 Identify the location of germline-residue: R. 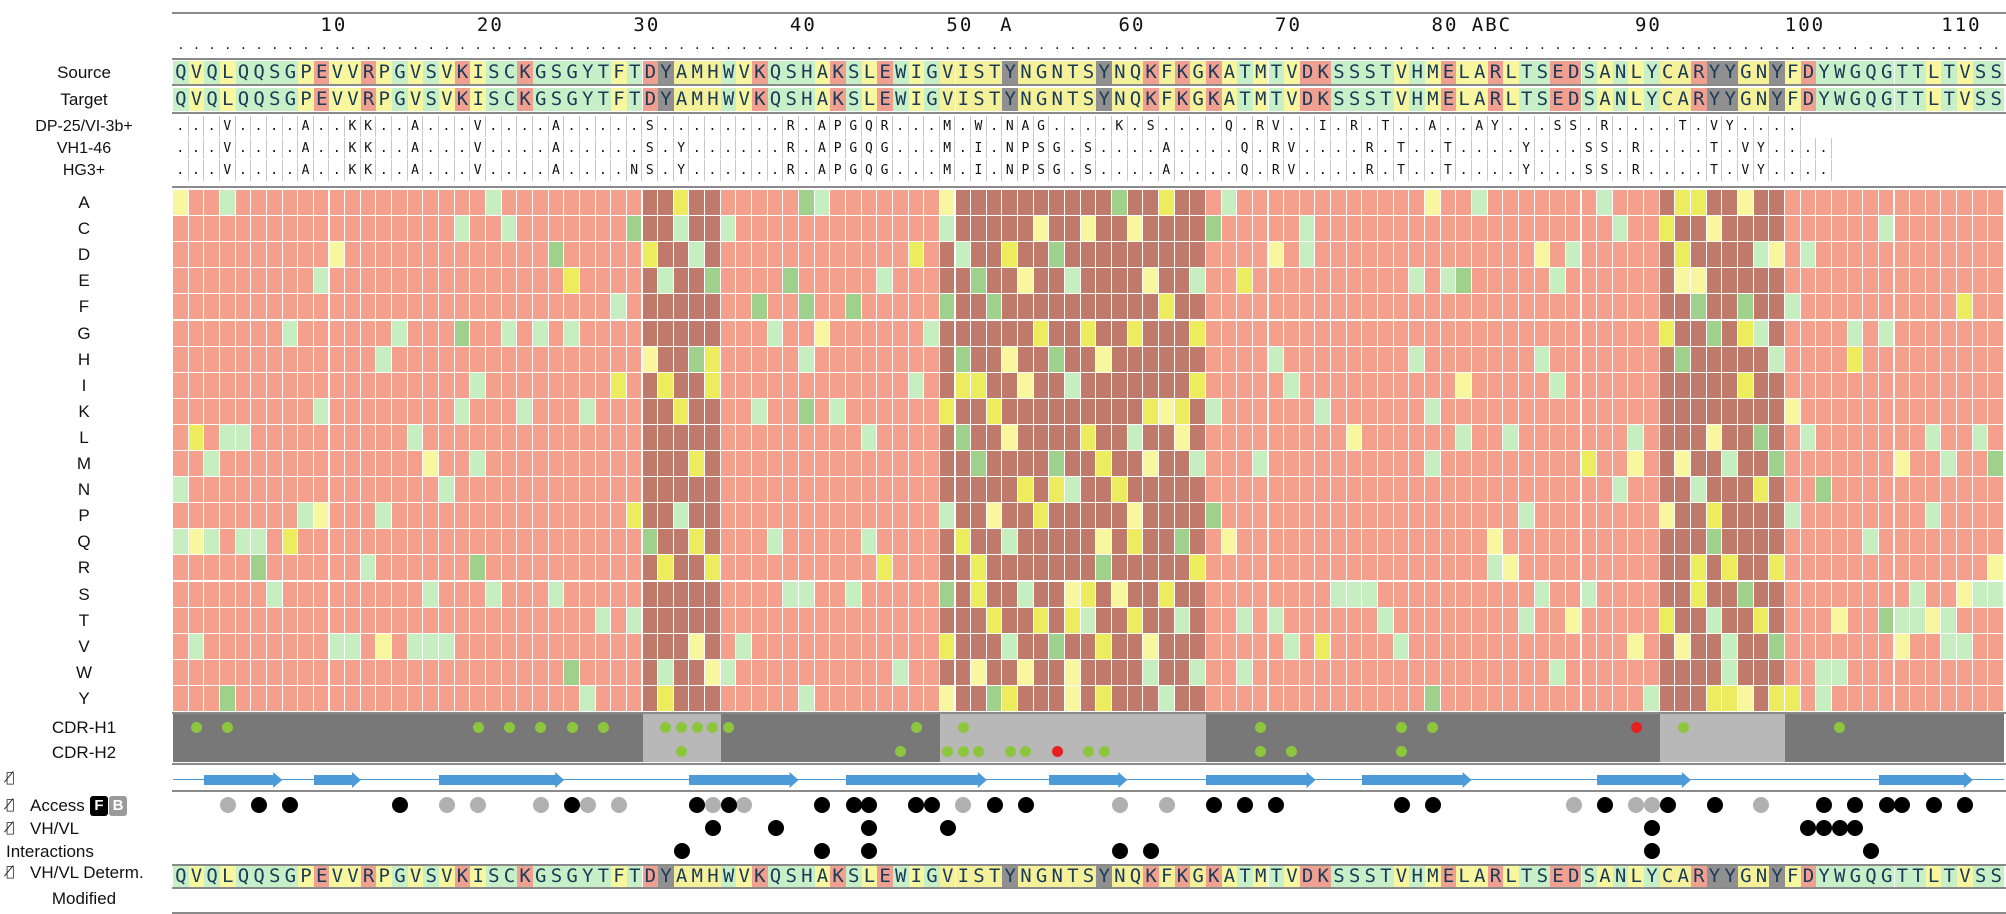
(1354, 126).